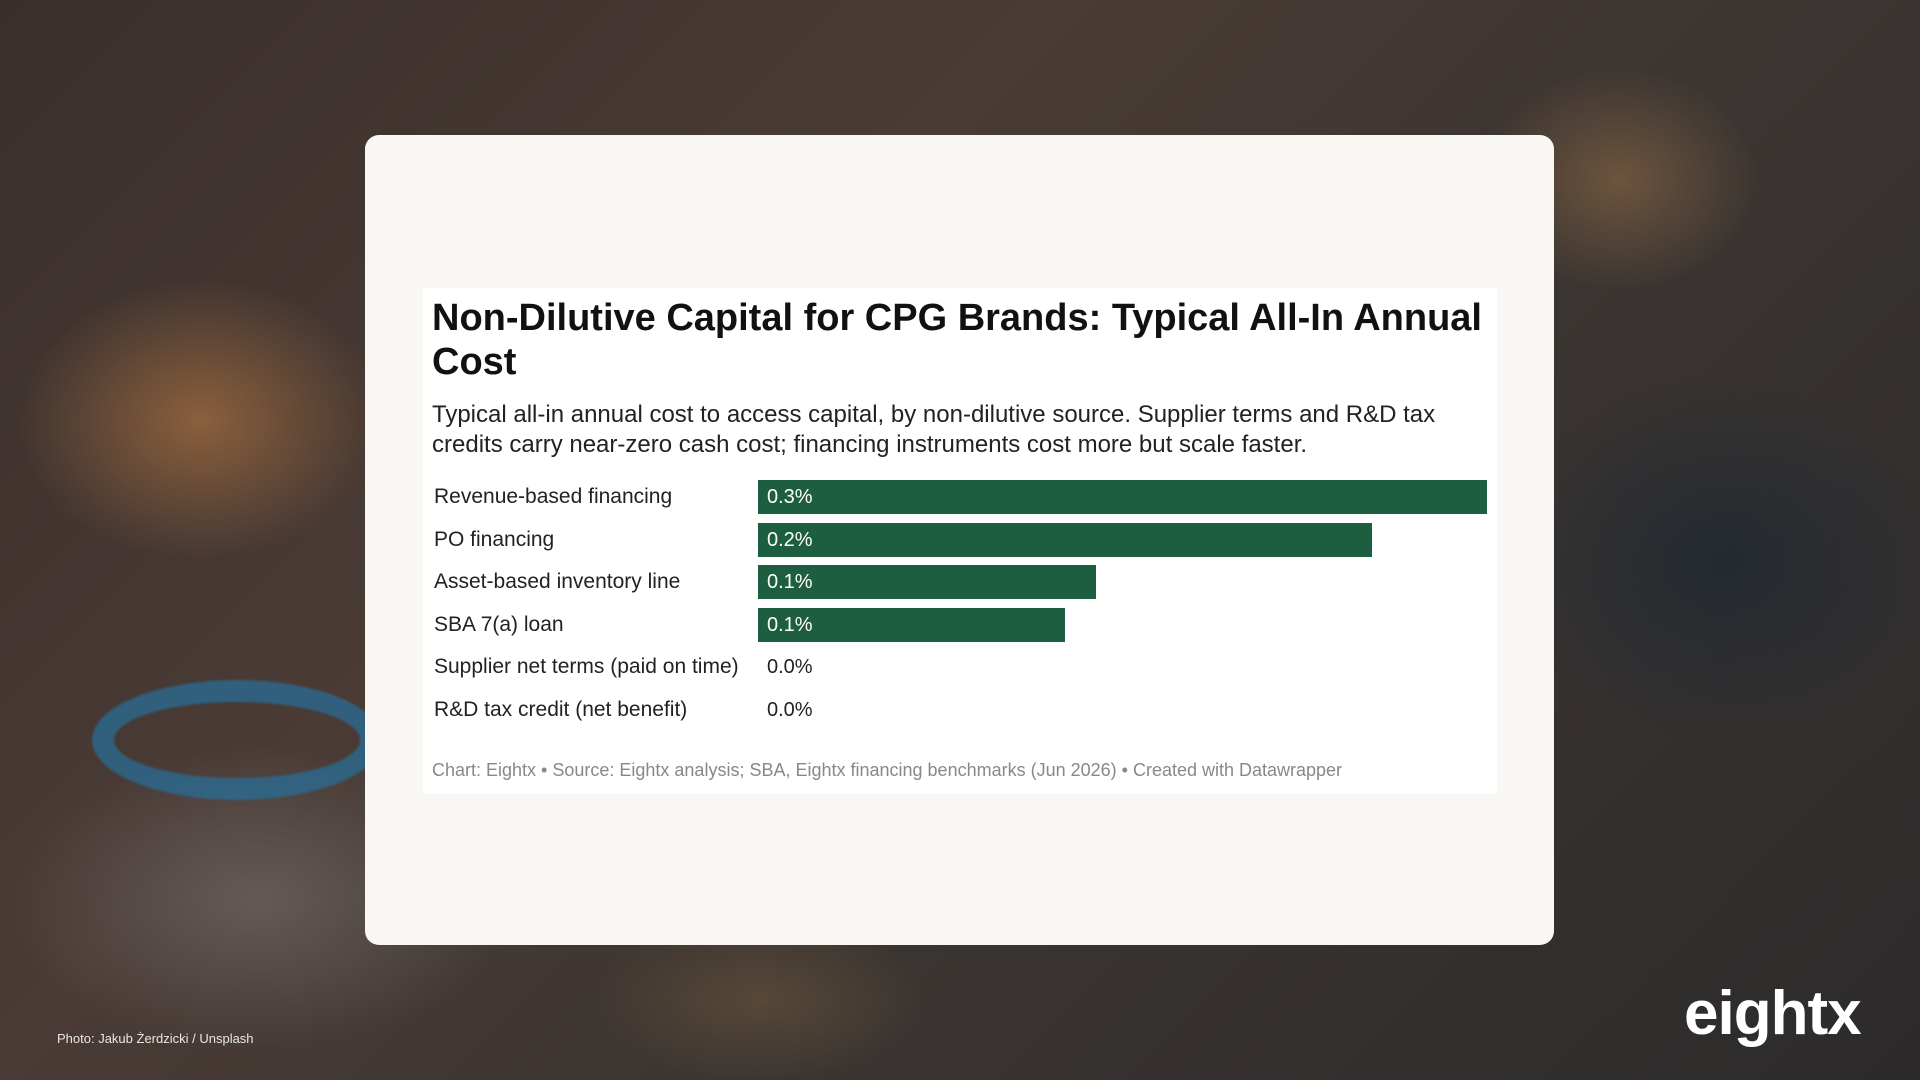  Describe the element at coordinates (553, 496) in the screenshot. I see `bar-category-label: Revenue-based financing` at that location.